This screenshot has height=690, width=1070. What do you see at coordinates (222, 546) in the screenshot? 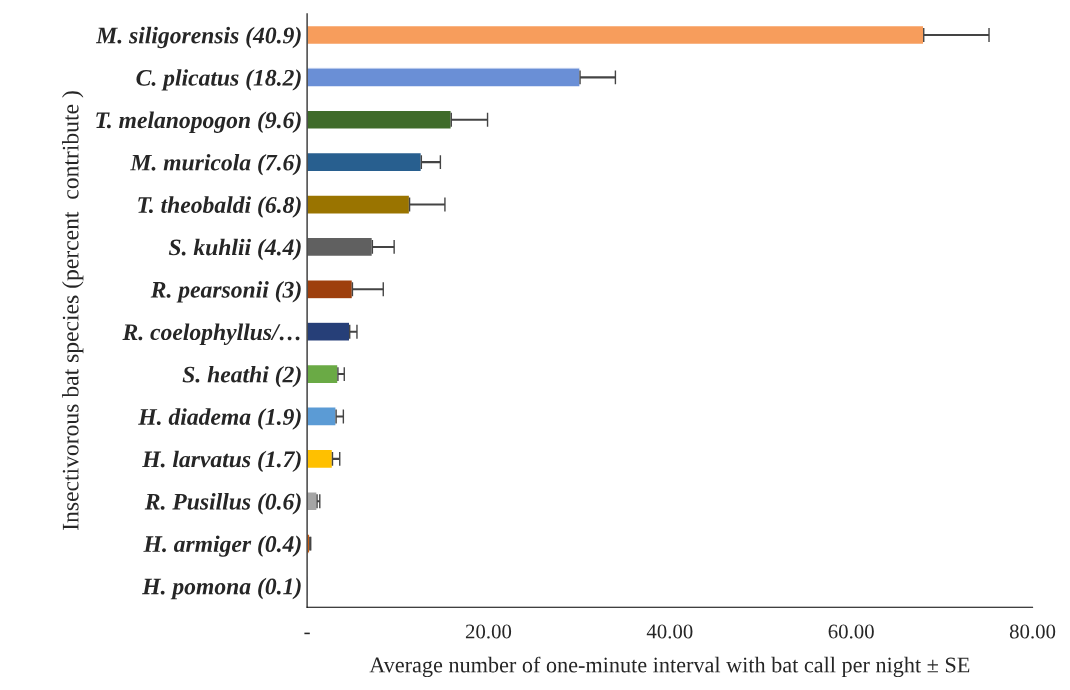
I see `y-tick-label: H. armiger (0.4)` at bounding box center [222, 546].